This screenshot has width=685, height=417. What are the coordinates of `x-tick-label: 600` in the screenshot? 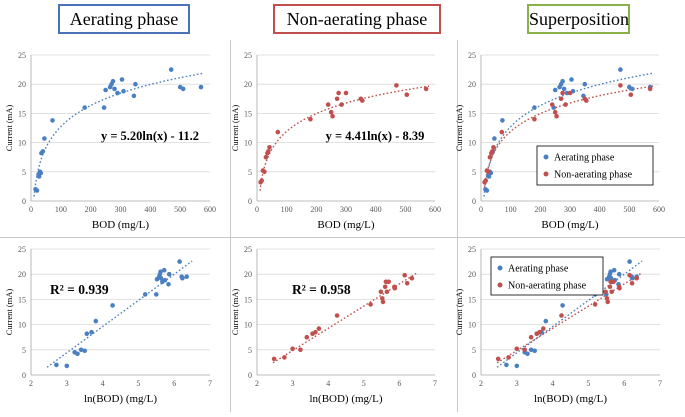 It's located at (659, 209).